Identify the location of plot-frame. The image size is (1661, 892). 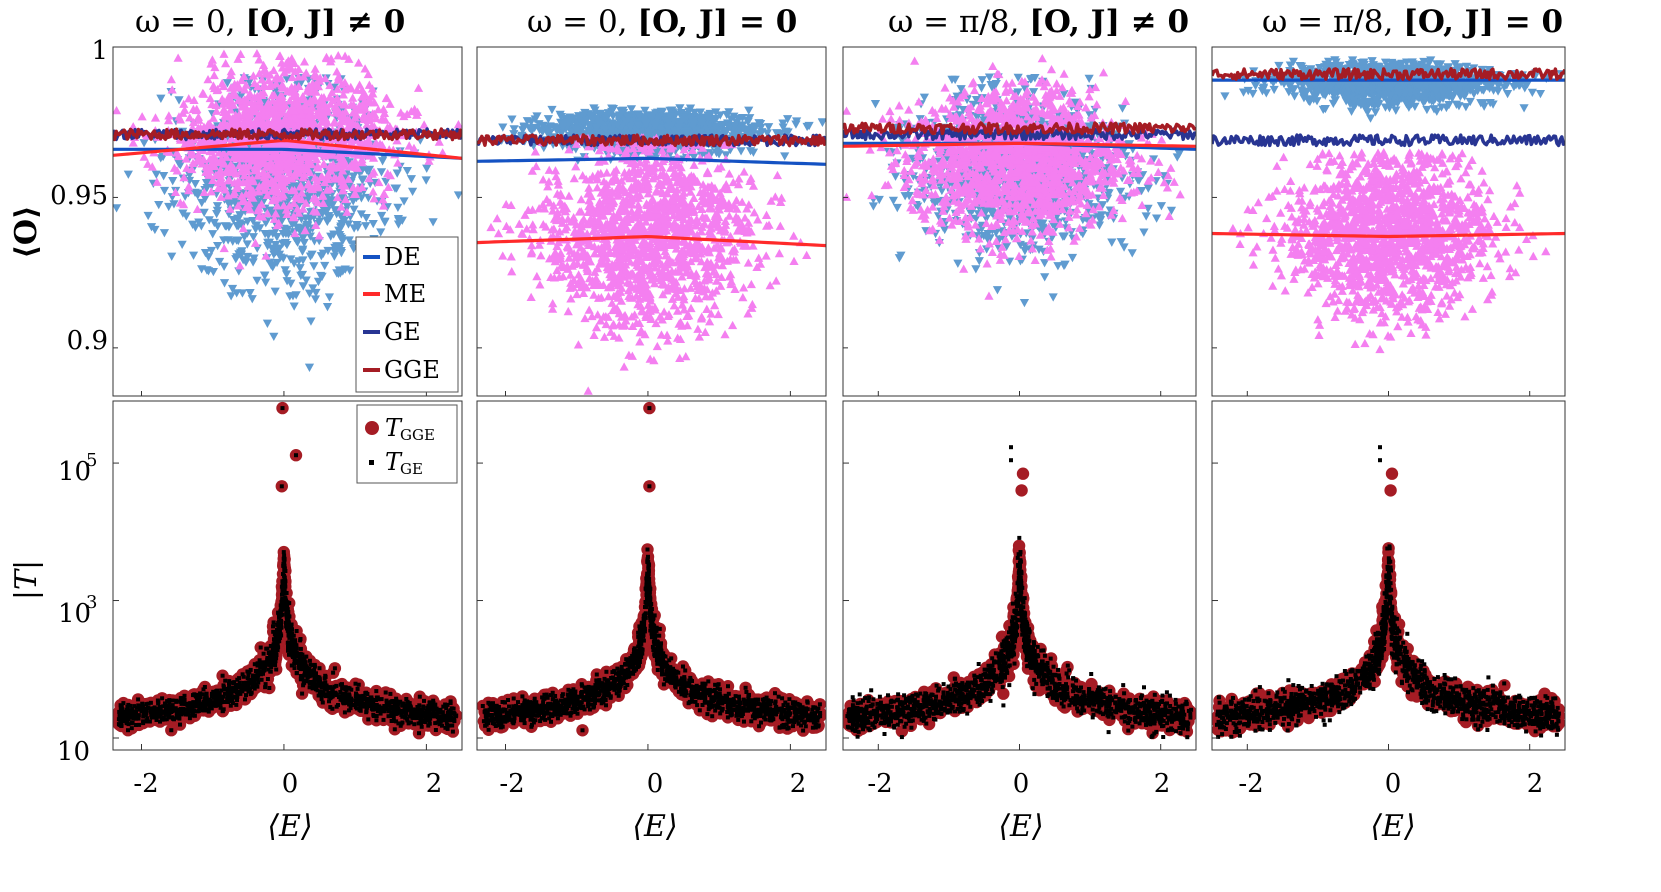
(651, 221).